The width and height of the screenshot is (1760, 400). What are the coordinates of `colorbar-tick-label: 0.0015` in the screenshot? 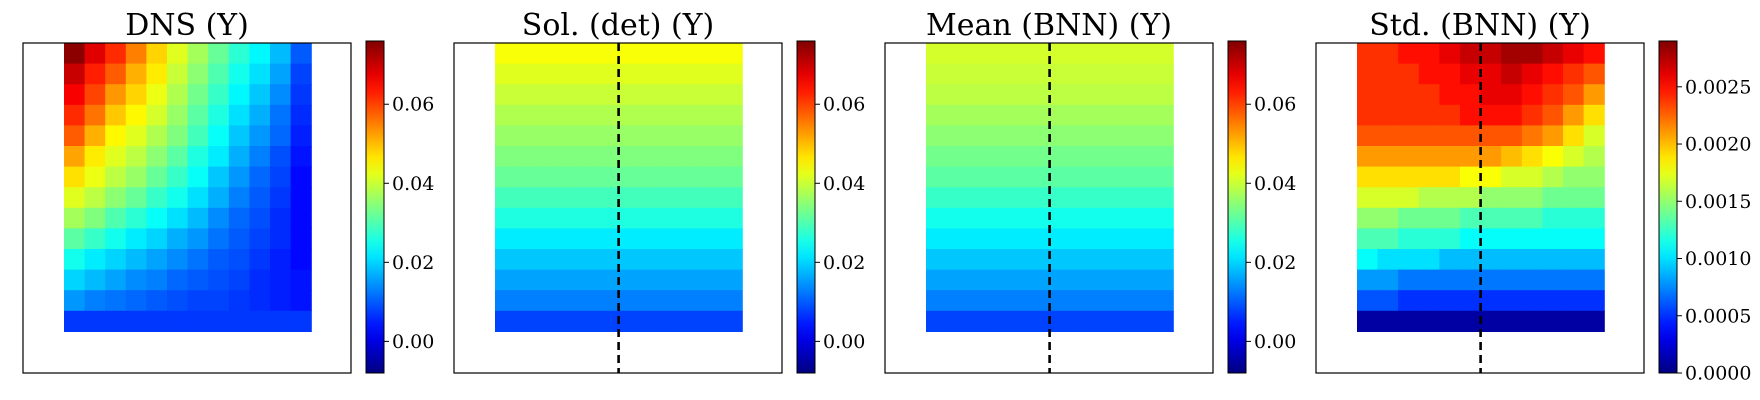 It's located at (1718, 202).